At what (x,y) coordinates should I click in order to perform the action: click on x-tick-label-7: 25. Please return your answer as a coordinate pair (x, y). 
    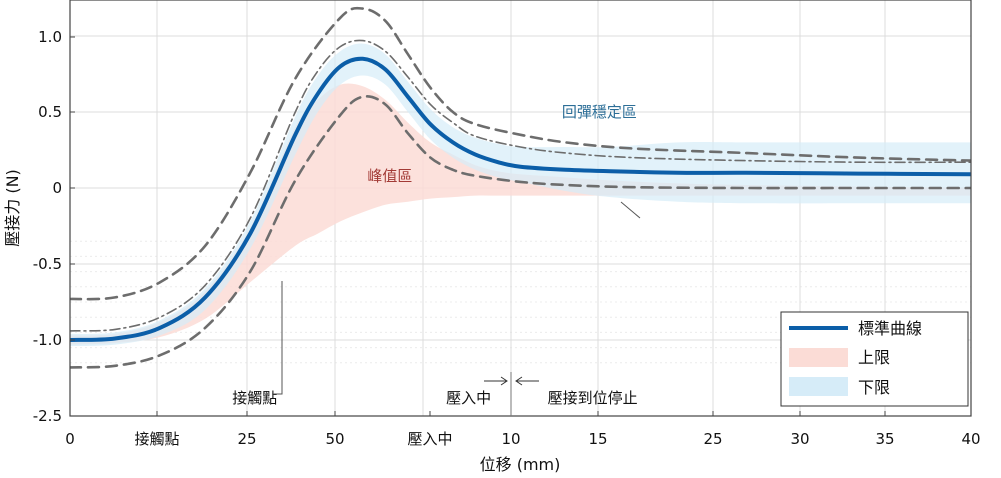
    Looking at the image, I should click on (712, 439).